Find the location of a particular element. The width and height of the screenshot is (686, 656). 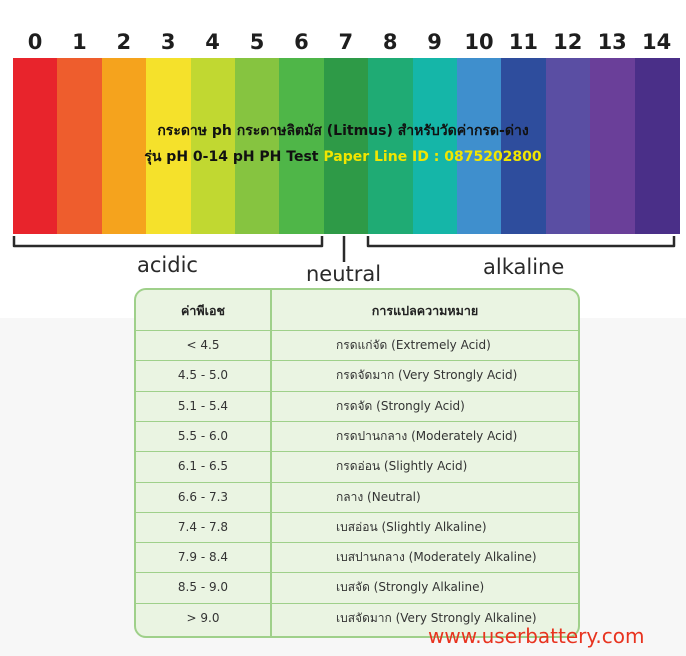

header-meaning: การแปลความหมาย is located at coordinates (425, 310).